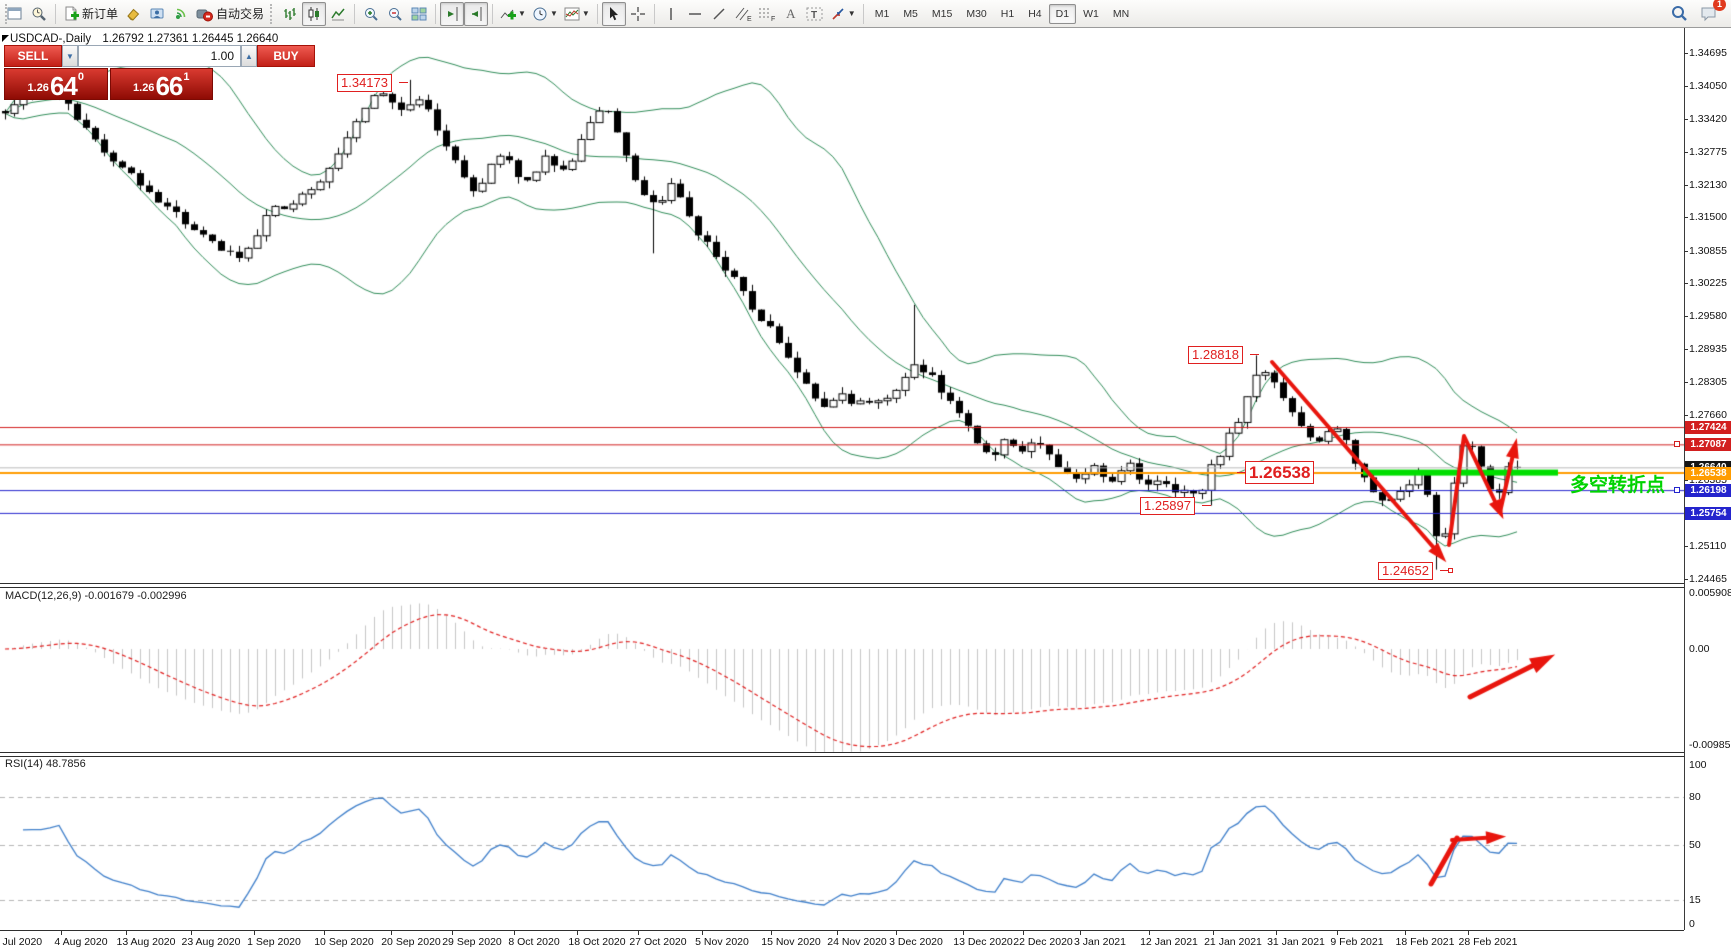 This screenshot has height=950, width=1731. Describe the element at coordinates (1708, 513) in the screenshot. I see `price-level-badge: 1.25754` at that location.